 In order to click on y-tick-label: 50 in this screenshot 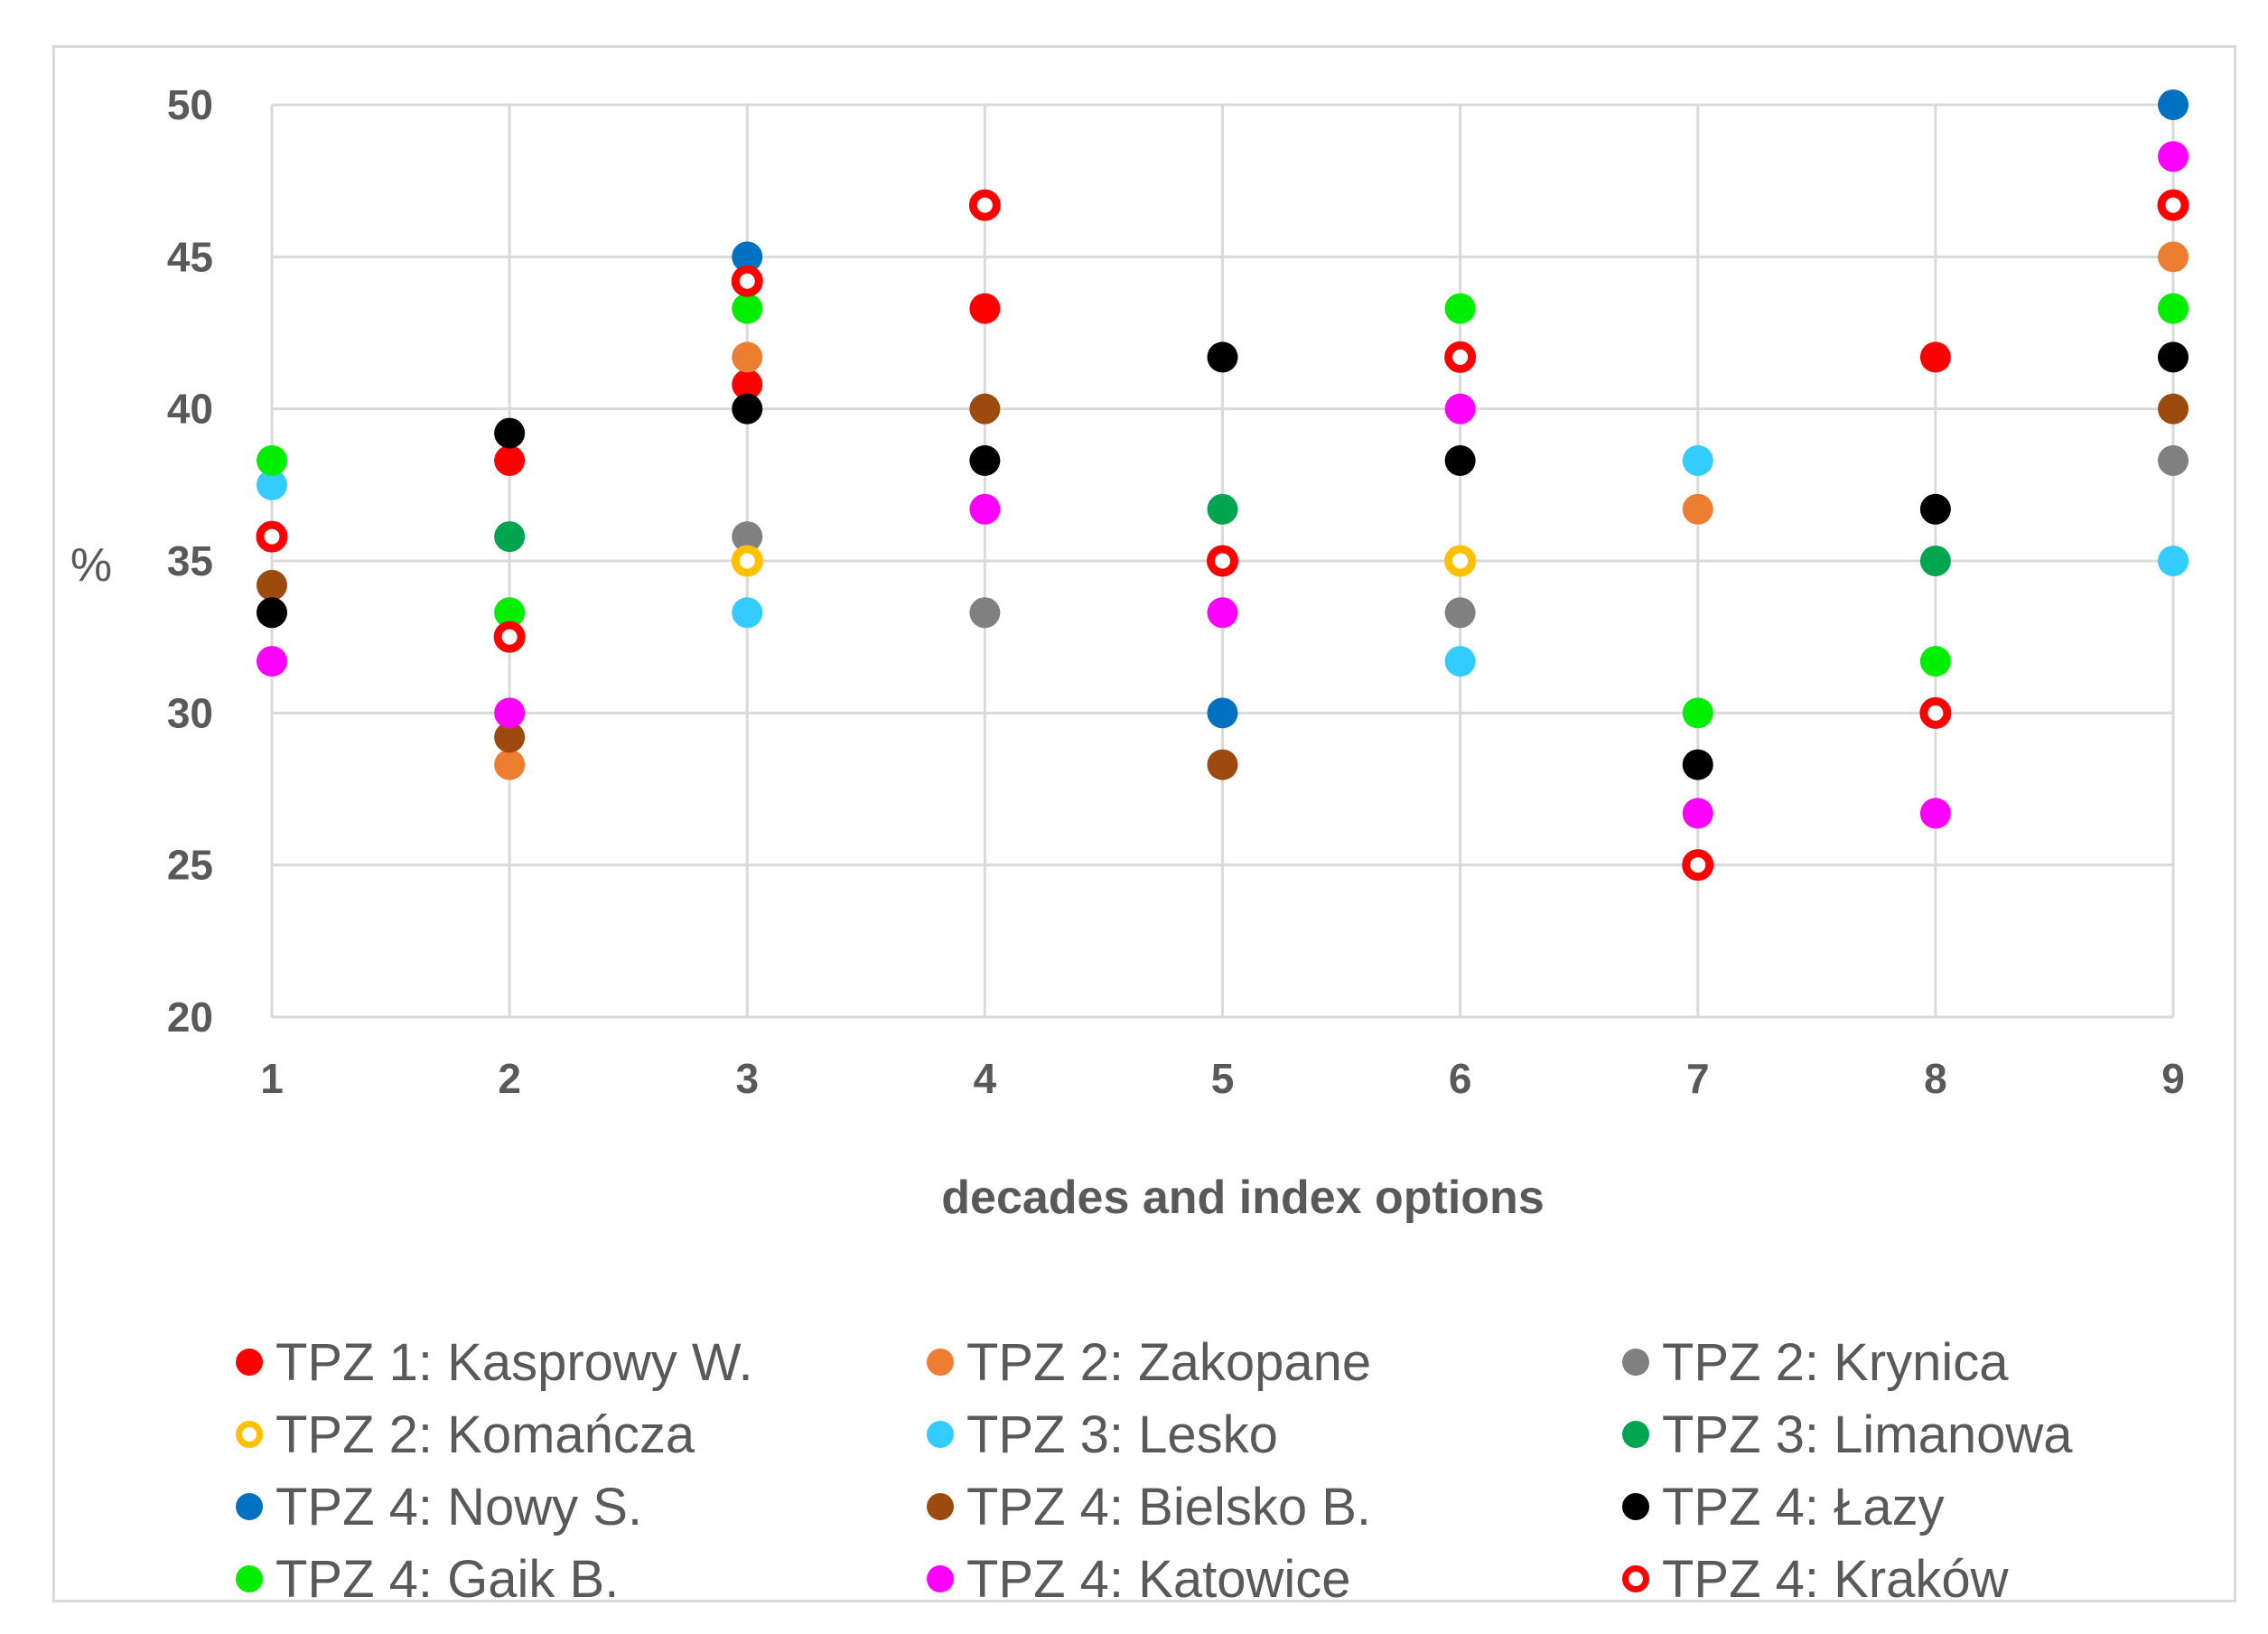, I will do `click(190, 105)`.